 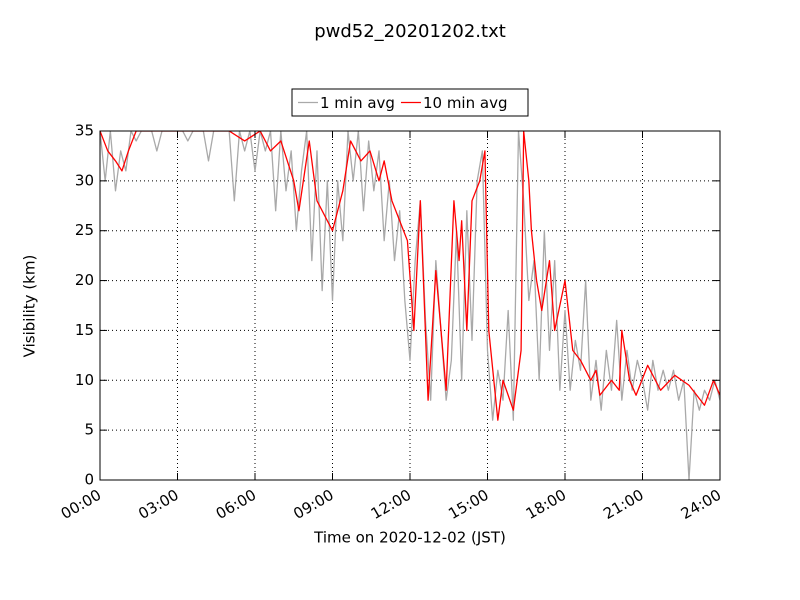 What do you see at coordinates (410, 31) in the screenshot?
I see `chart-title: pwd52_20201202.txt` at bounding box center [410, 31].